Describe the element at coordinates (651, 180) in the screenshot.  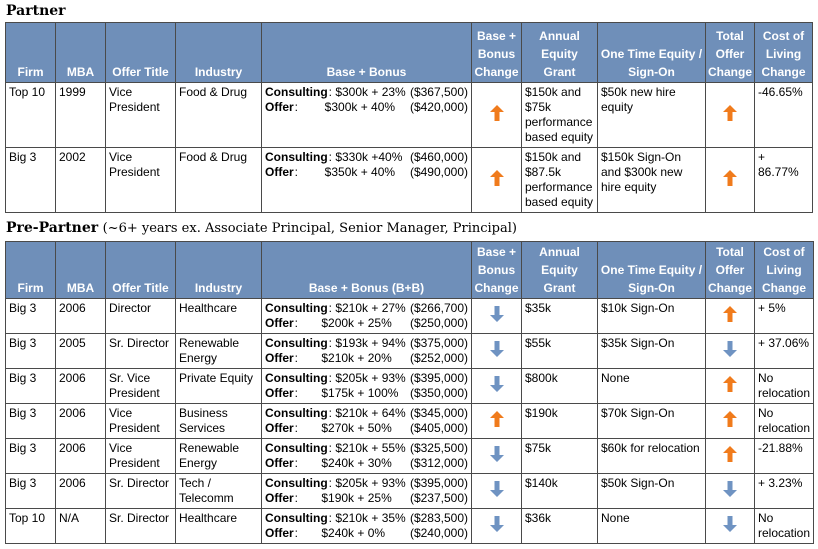
I see `sign-on-cell: $150k Sign-On and $300k new hire equity` at that location.